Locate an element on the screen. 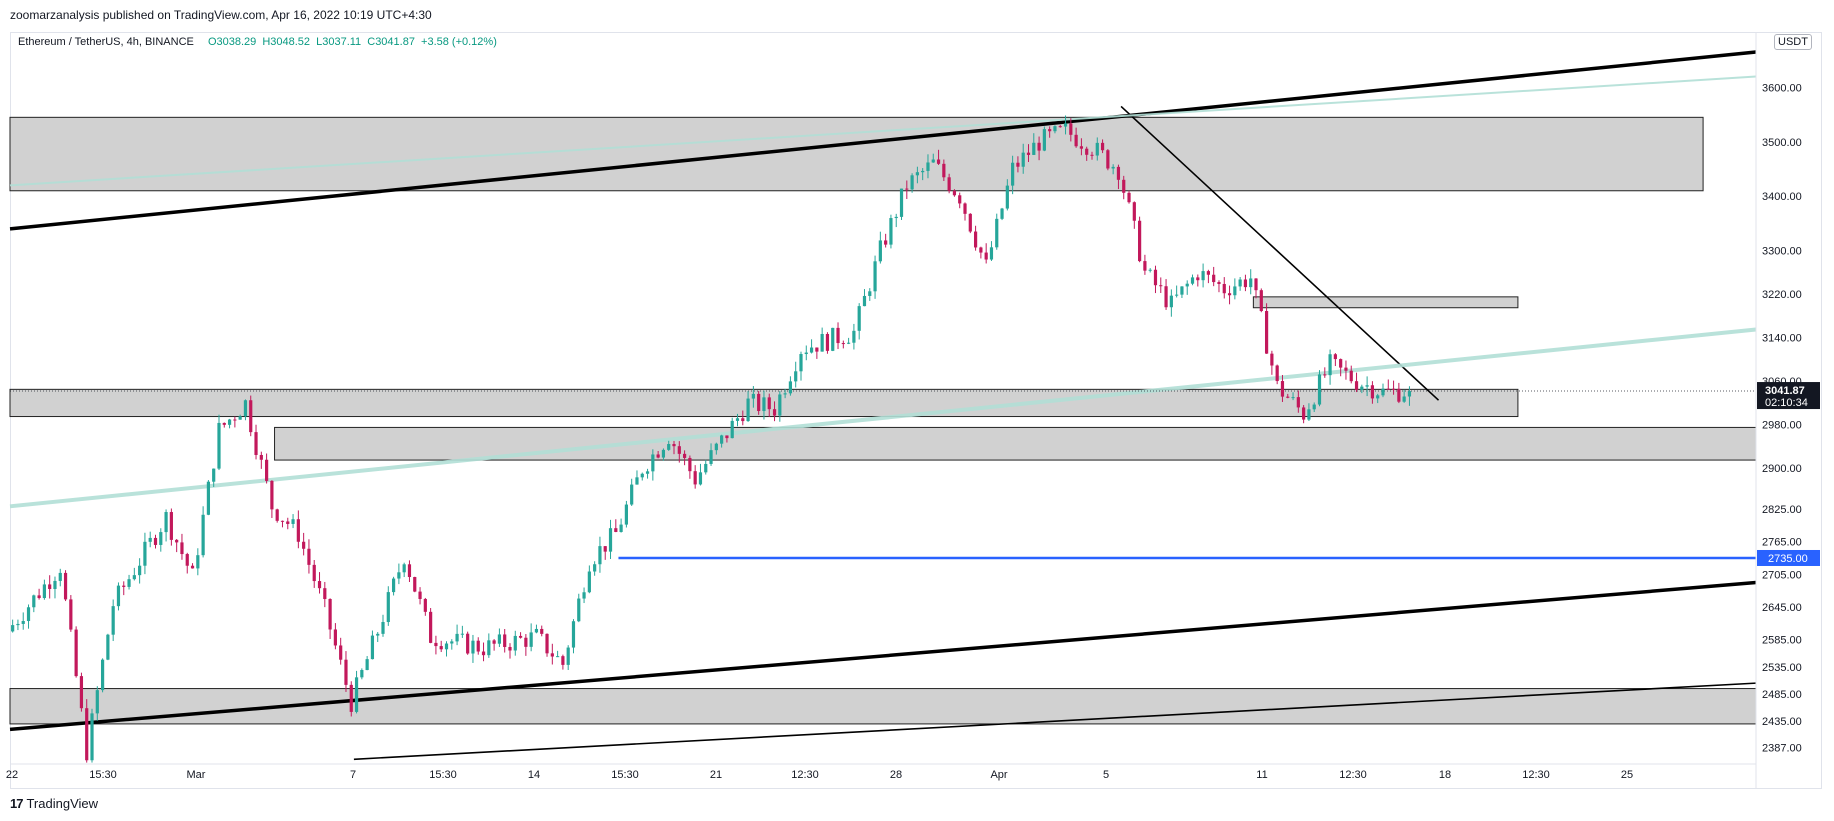 The image size is (1834, 821). symbol-label: Ethereum / TetherUS, 4h, BINANCE is located at coordinates (106, 42).